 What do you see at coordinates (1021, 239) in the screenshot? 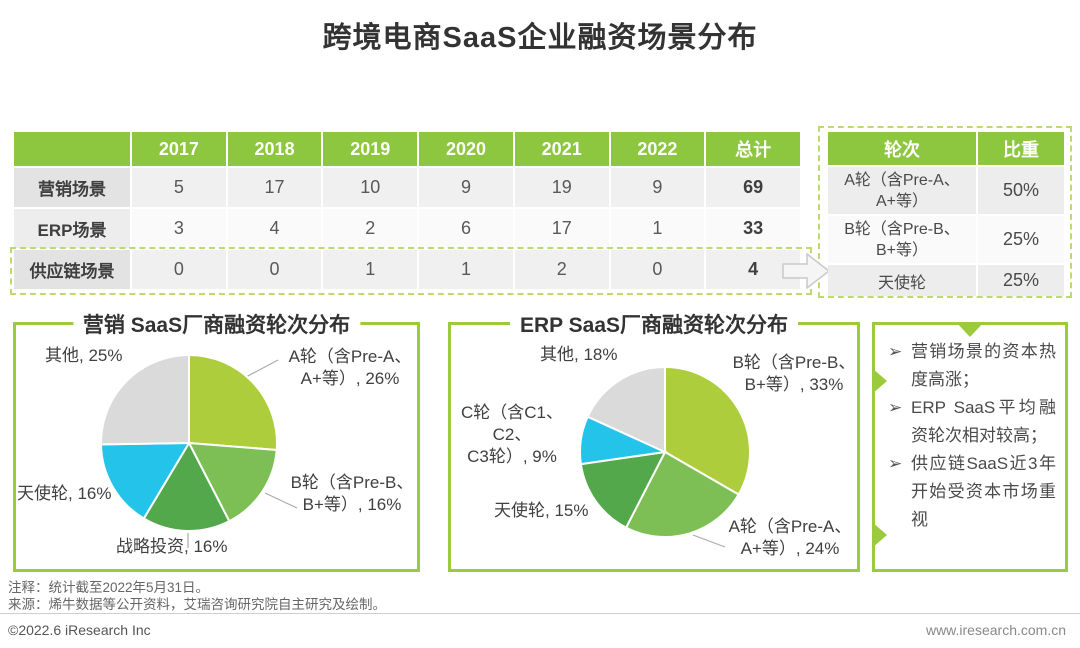
I see `side-share-b: 25%` at bounding box center [1021, 239].